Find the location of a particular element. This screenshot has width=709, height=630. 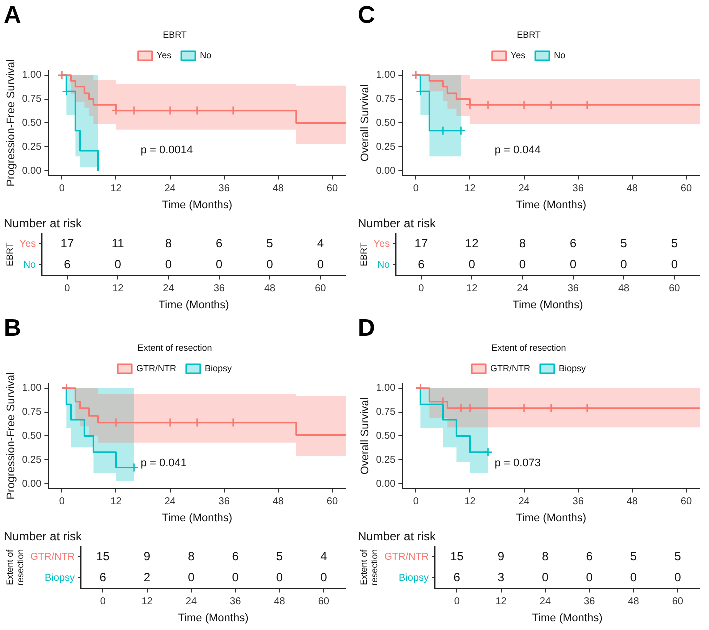

y-axis-title: EBRT is located at coordinates (9, 254).